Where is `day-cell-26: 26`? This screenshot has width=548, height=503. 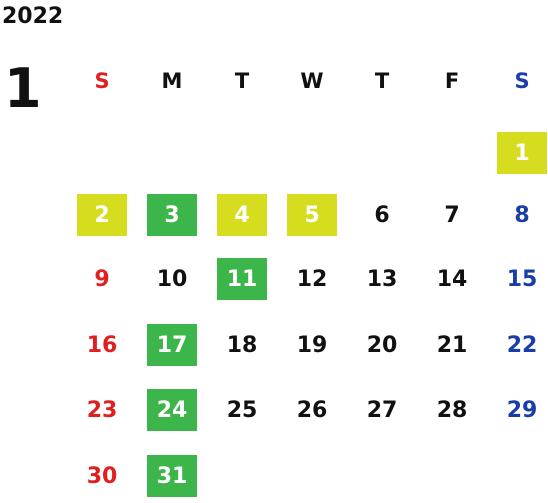 day-cell-26: 26 is located at coordinates (312, 410).